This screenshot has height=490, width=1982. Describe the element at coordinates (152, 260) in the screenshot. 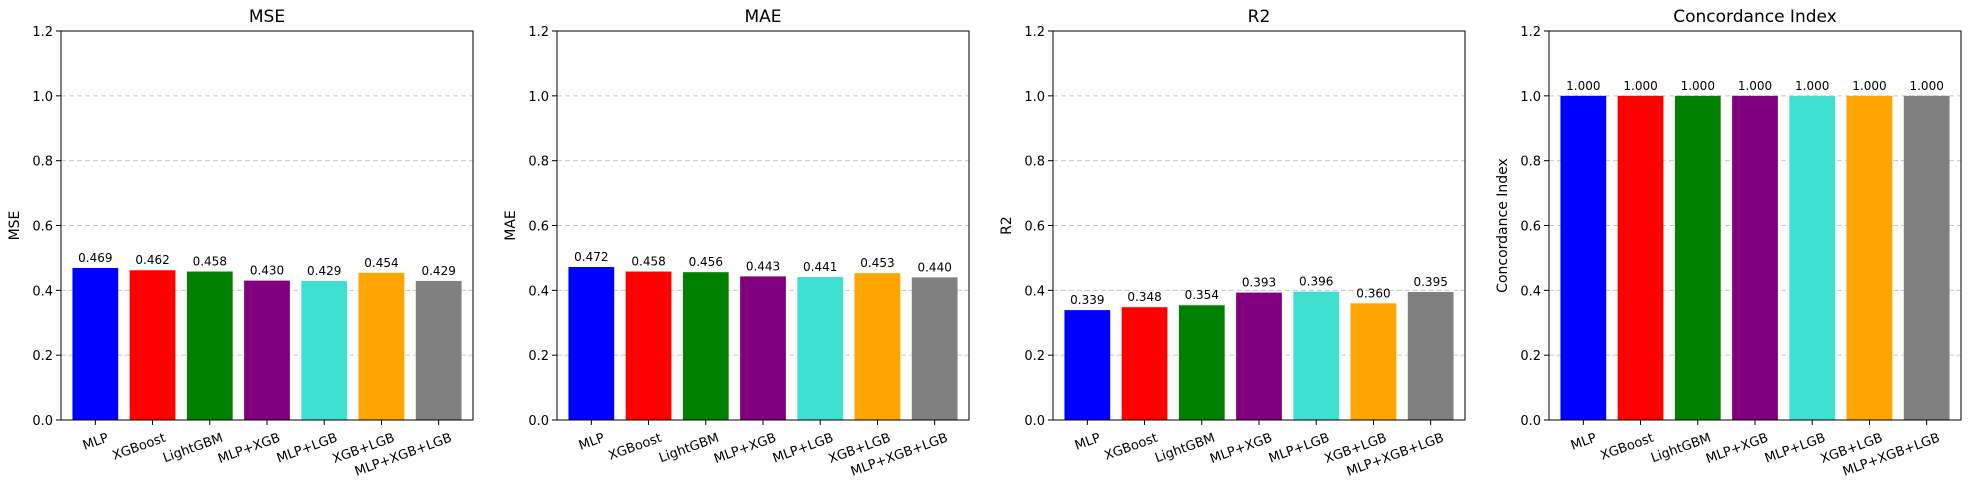

I see `data-label: 0.462` at that location.